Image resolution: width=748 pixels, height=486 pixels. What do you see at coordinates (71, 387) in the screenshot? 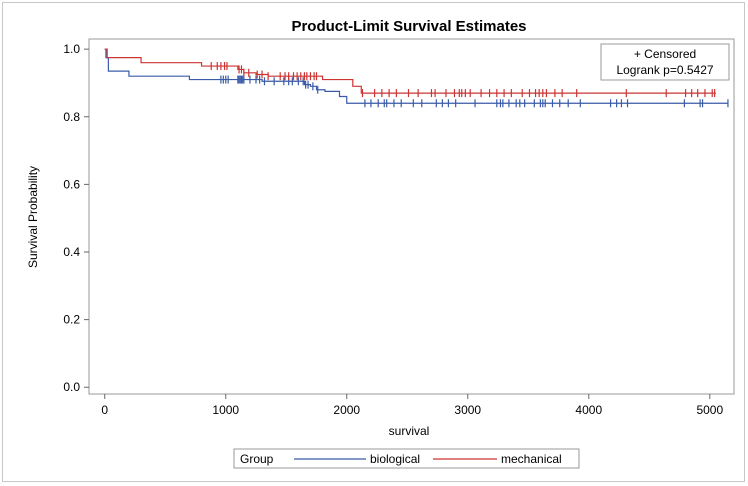
I see `y-tick-label: 0.0` at bounding box center [71, 387].